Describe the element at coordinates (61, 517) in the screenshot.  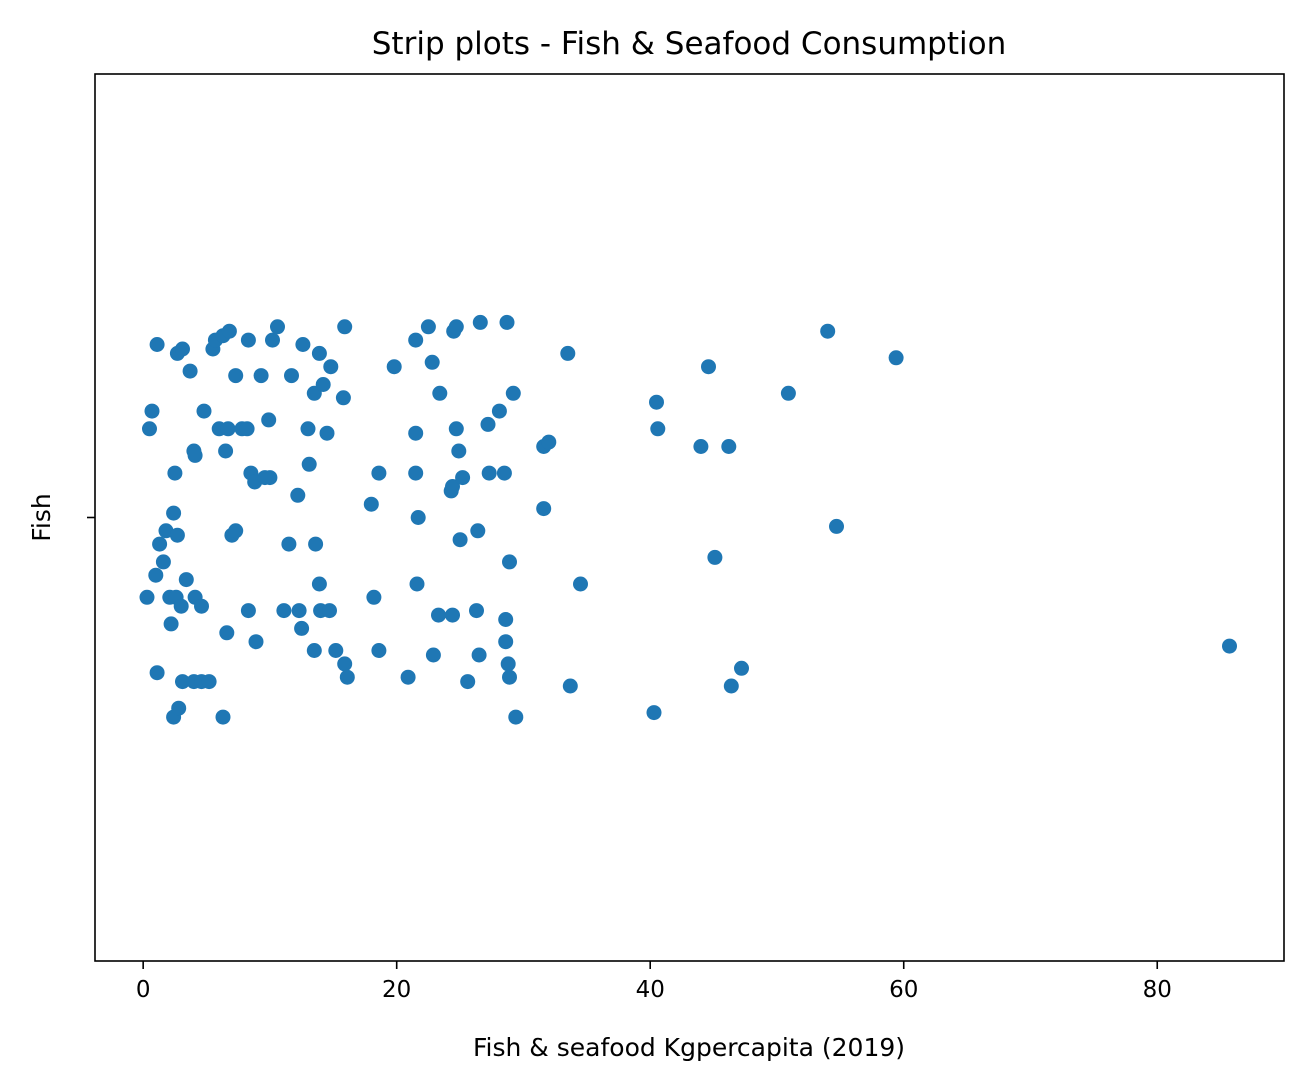
I see `y-axis-ticks: Fish` at that location.